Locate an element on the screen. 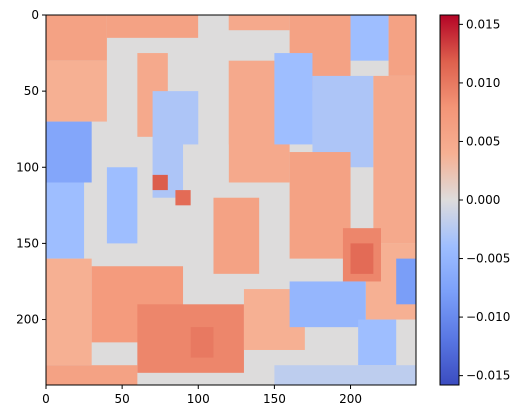 The height and width of the screenshot is (418, 529). colorbar-tick-label: −0.010 is located at coordinates (488, 317).